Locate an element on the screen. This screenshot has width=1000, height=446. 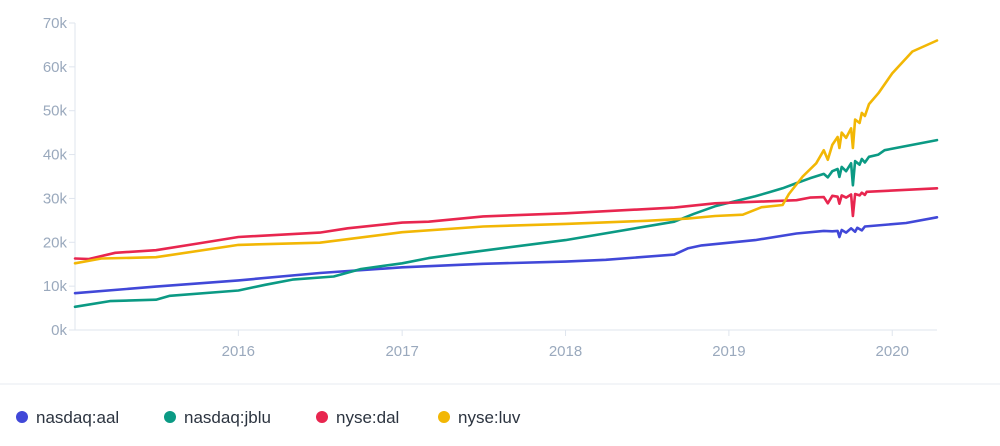
legend: nasdaq:aal nasdaq:jblu nyse:dal nyse:luv is located at coordinates (268, 417).